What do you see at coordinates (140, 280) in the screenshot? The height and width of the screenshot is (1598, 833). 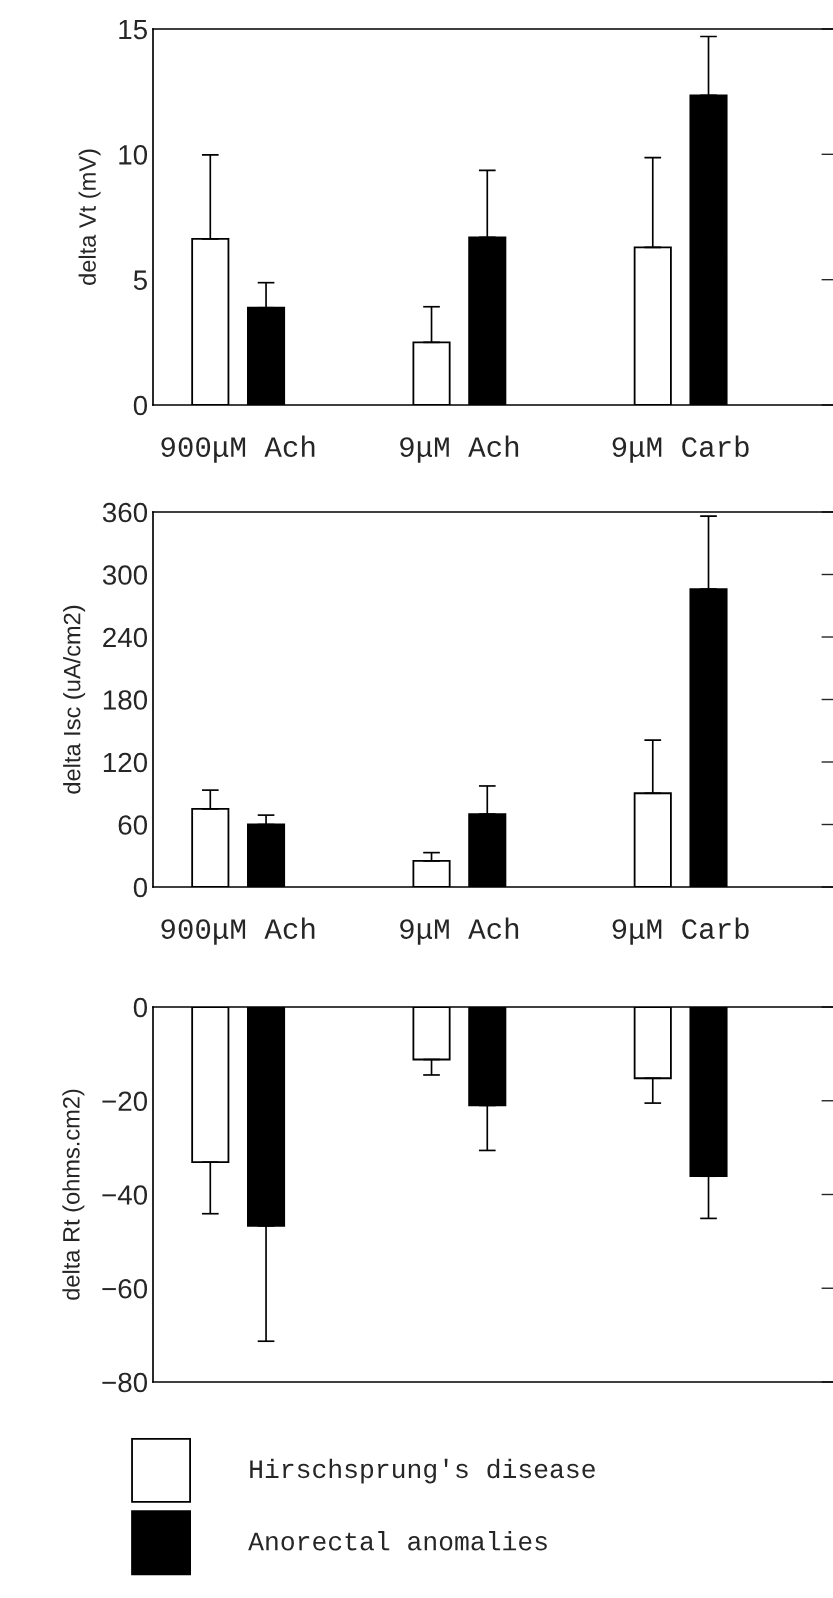 I see `y-tick-label: 5` at bounding box center [140, 280].